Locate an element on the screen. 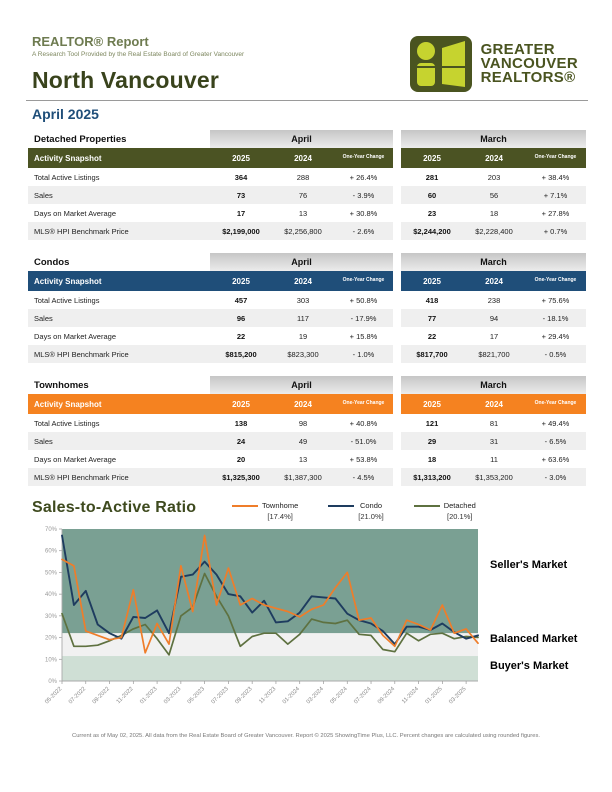  legend-name: Condo is located at coordinates (371, 505).